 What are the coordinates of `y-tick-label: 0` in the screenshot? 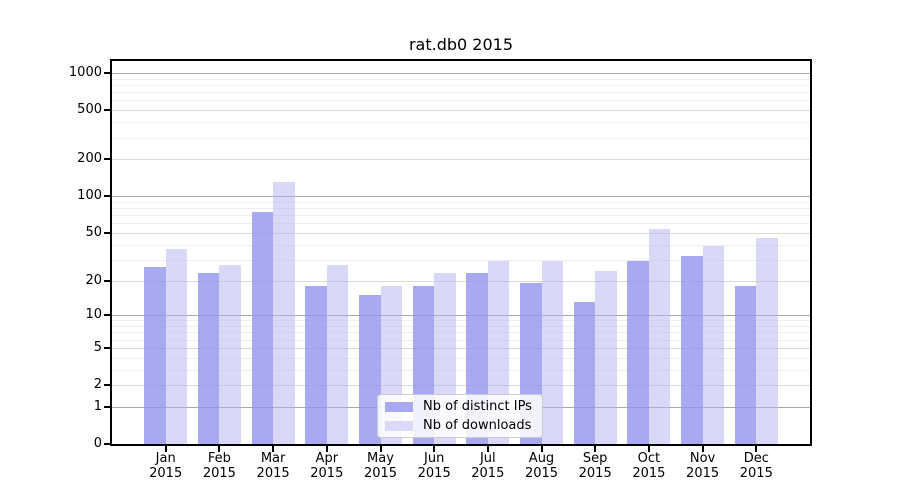 It's located at (97, 443).